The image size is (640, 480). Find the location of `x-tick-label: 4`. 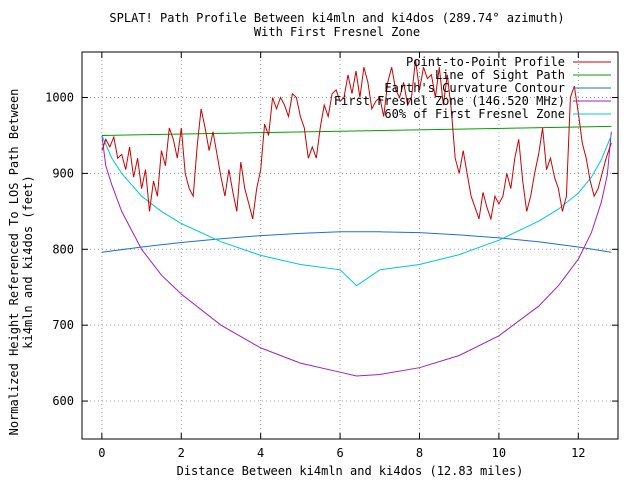

x-tick-label: 4 is located at coordinates (260, 453).